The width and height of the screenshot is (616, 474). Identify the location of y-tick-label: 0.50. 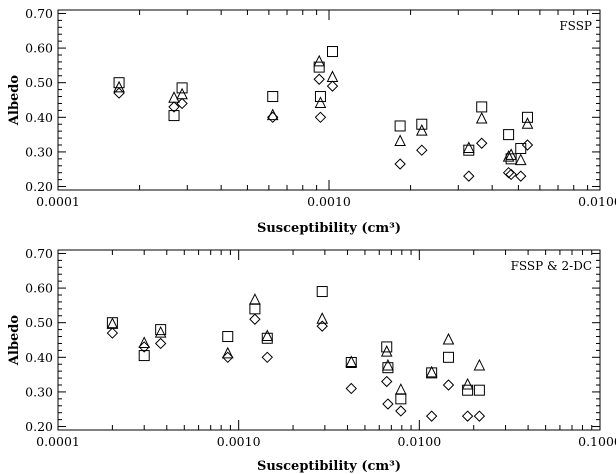
(39, 322).